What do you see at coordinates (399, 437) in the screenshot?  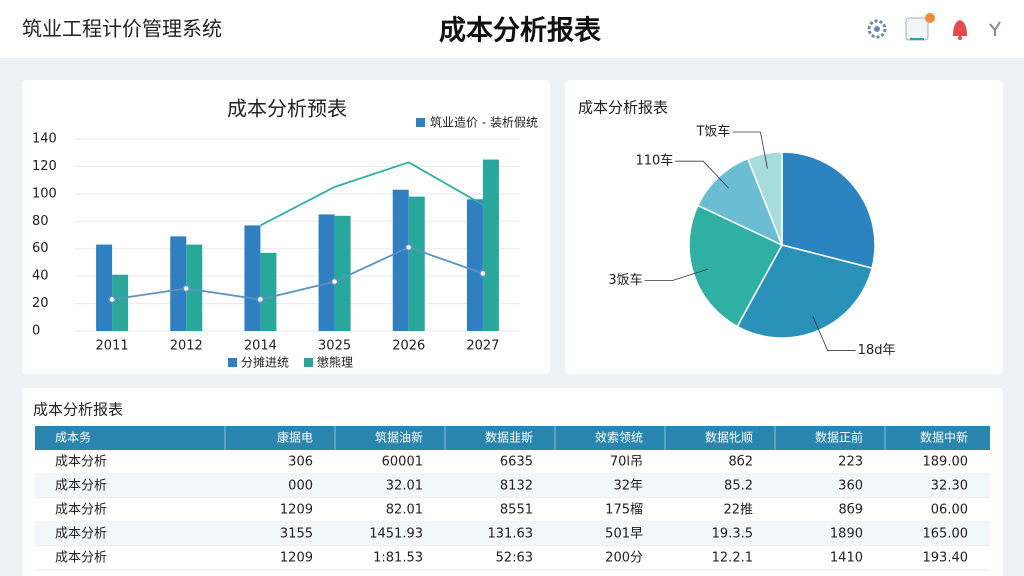 I see `column-header: 筑据油新` at bounding box center [399, 437].